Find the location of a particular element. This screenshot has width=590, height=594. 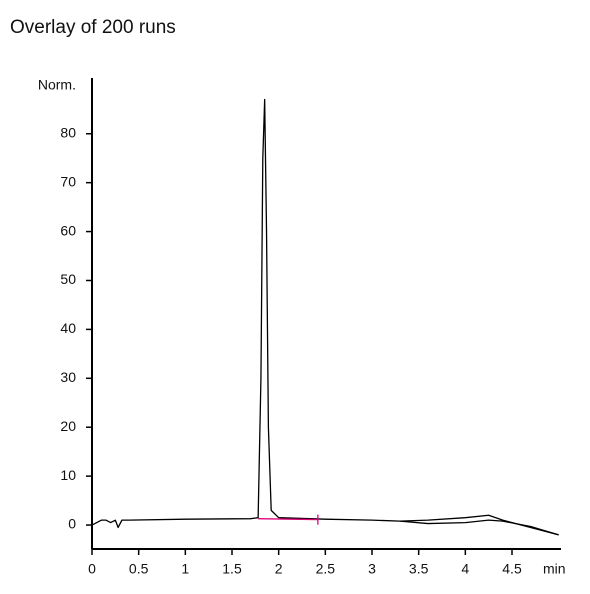

y-axis-label: Norm. is located at coordinates (57, 85).